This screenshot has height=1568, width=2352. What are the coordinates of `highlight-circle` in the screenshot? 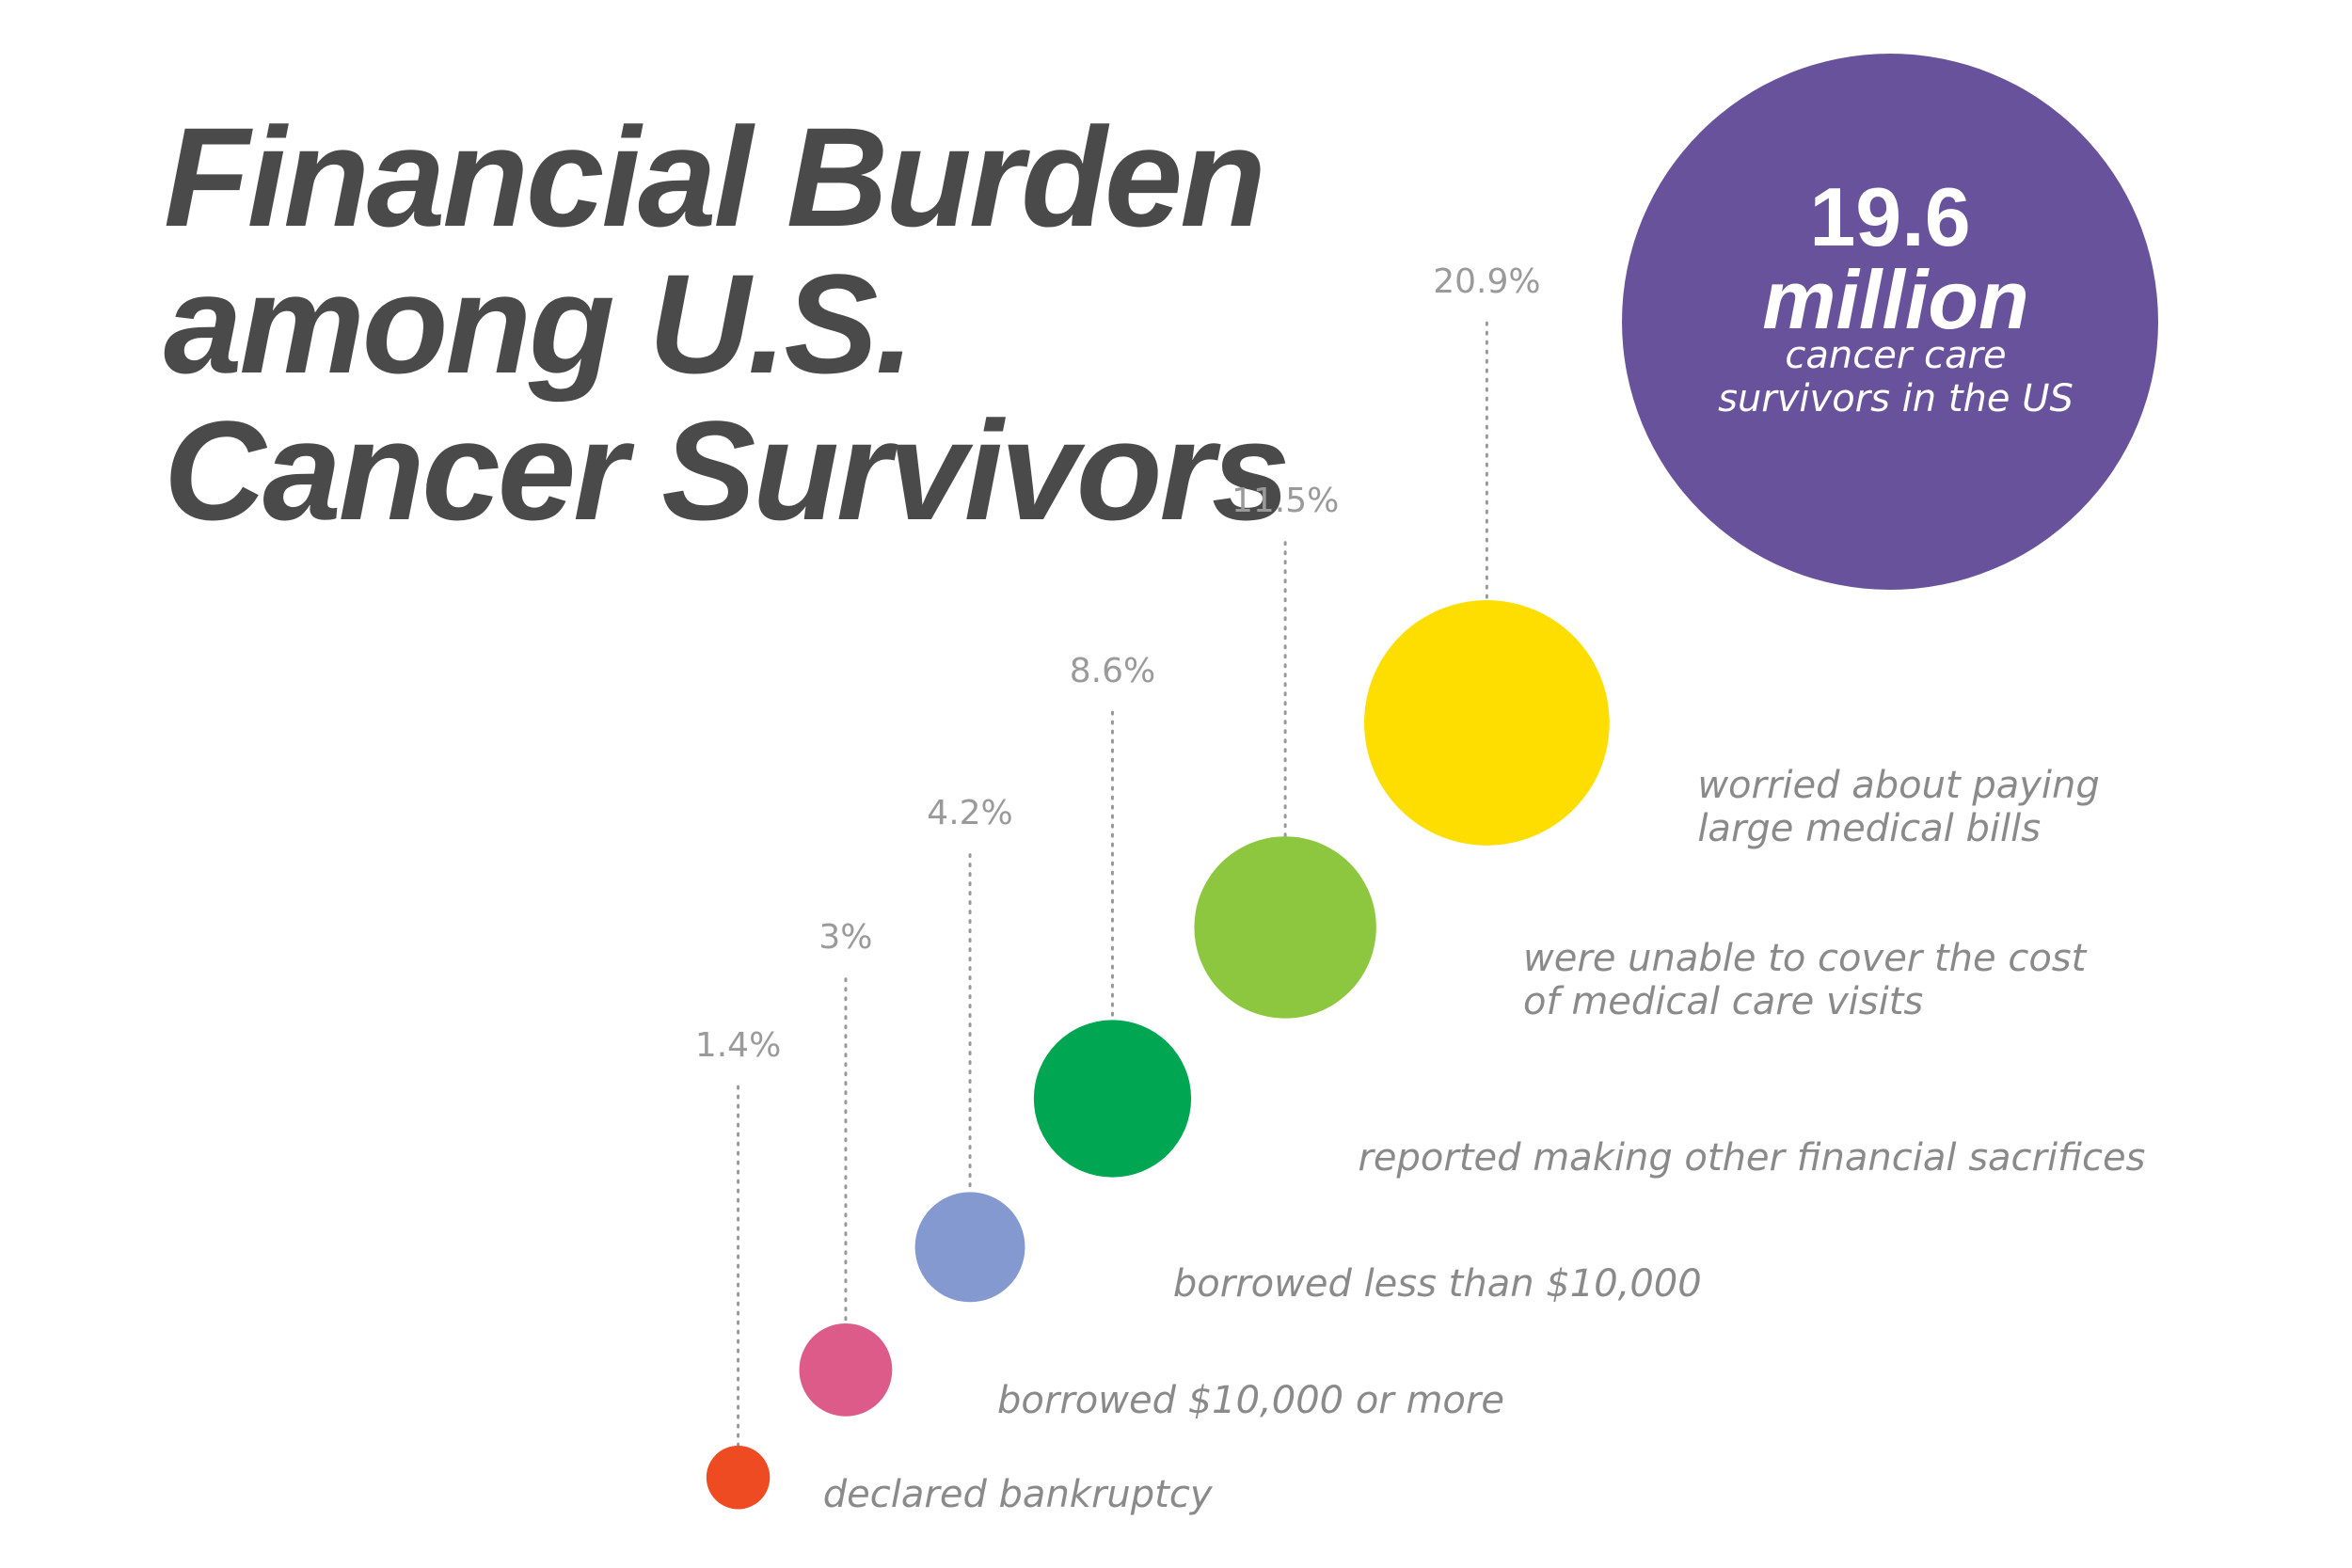 It's located at (1890, 322).